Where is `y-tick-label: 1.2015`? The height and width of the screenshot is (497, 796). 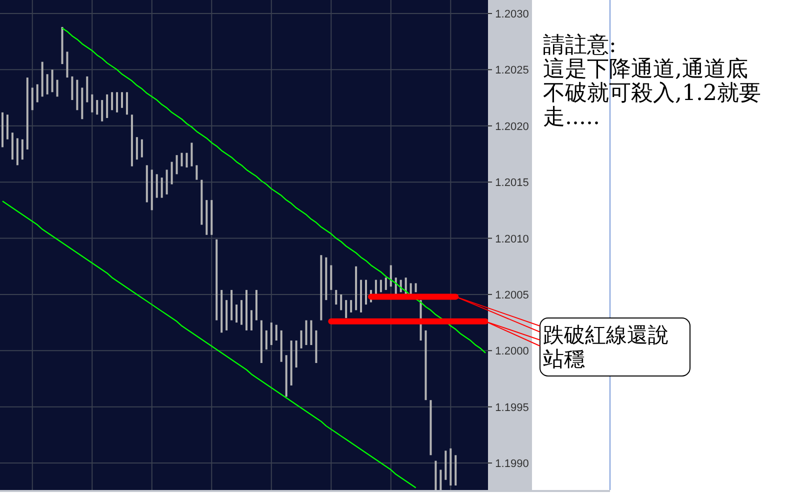
y-tick-label: 1.2015 is located at coordinates (512, 183).